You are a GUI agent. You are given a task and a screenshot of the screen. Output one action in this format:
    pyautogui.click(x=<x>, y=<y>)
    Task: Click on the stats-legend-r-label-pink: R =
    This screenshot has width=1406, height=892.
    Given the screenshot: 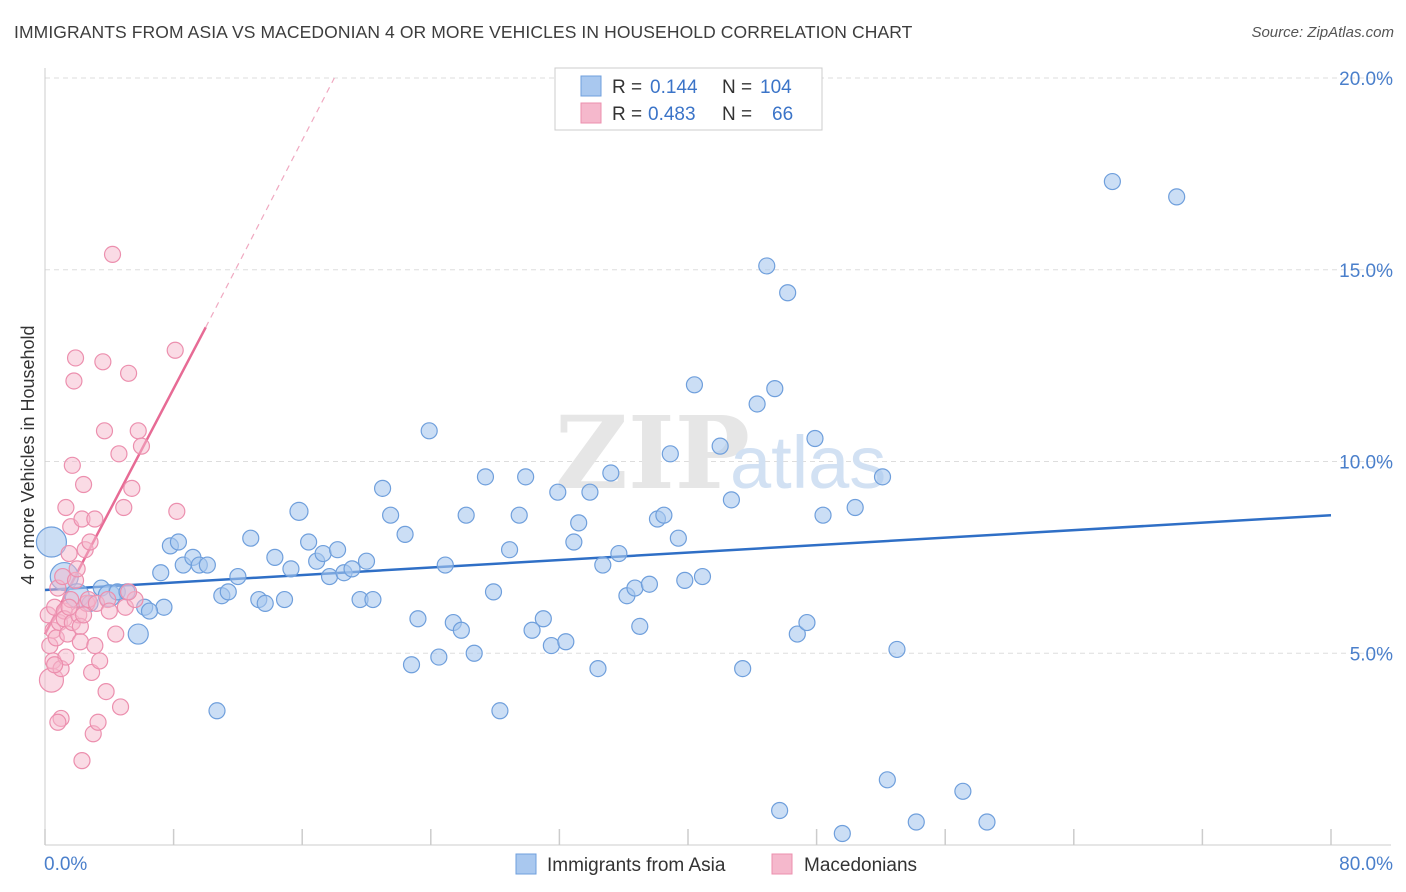 What is the action you would take?
    pyautogui.click(x=627, y=114)
    